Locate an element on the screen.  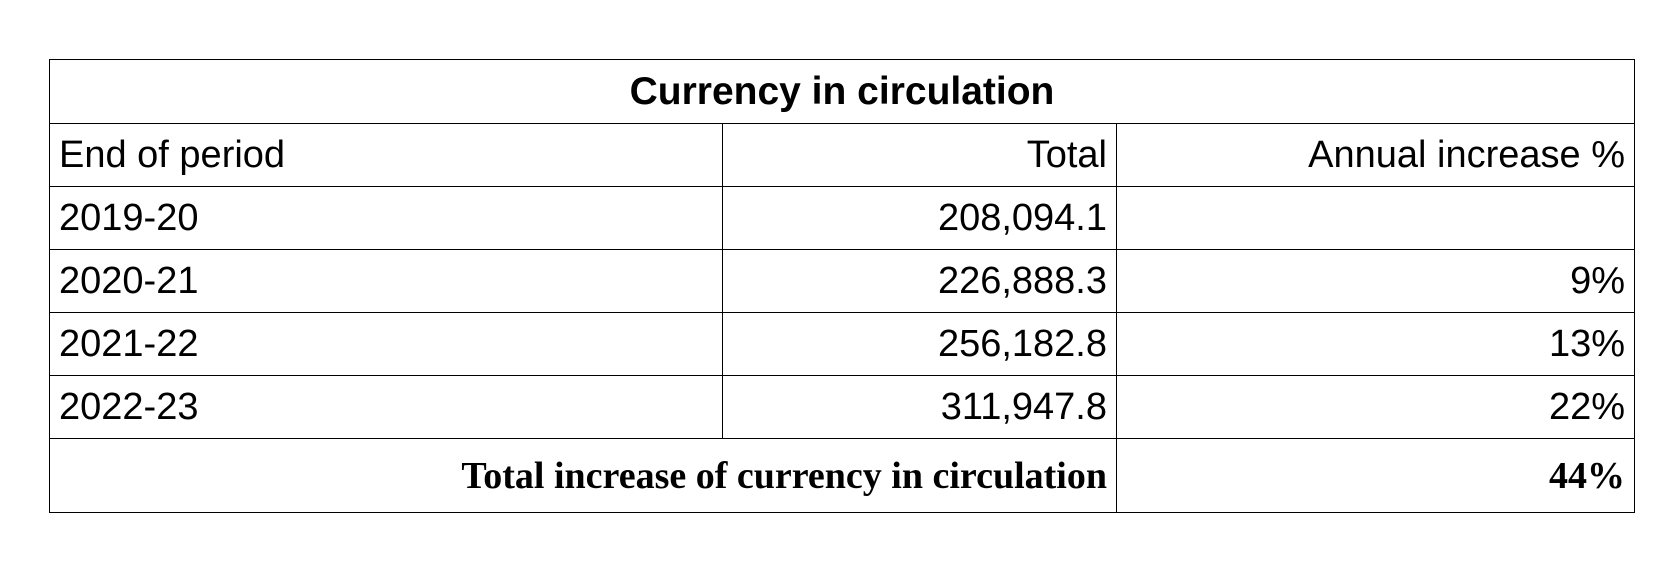
total-cell: 311,947.8 is located at coordinates (919, 407).